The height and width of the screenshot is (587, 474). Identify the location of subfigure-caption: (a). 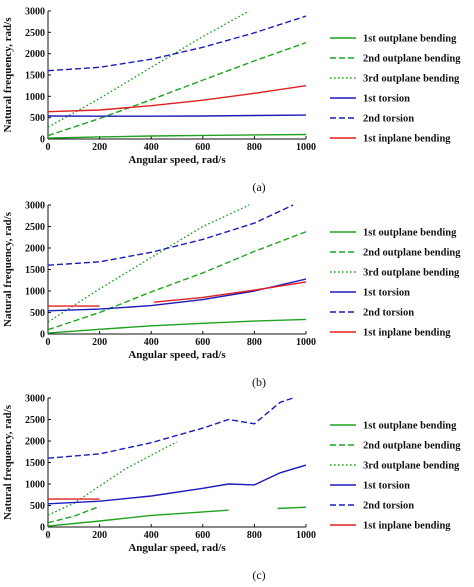
(258, 187).